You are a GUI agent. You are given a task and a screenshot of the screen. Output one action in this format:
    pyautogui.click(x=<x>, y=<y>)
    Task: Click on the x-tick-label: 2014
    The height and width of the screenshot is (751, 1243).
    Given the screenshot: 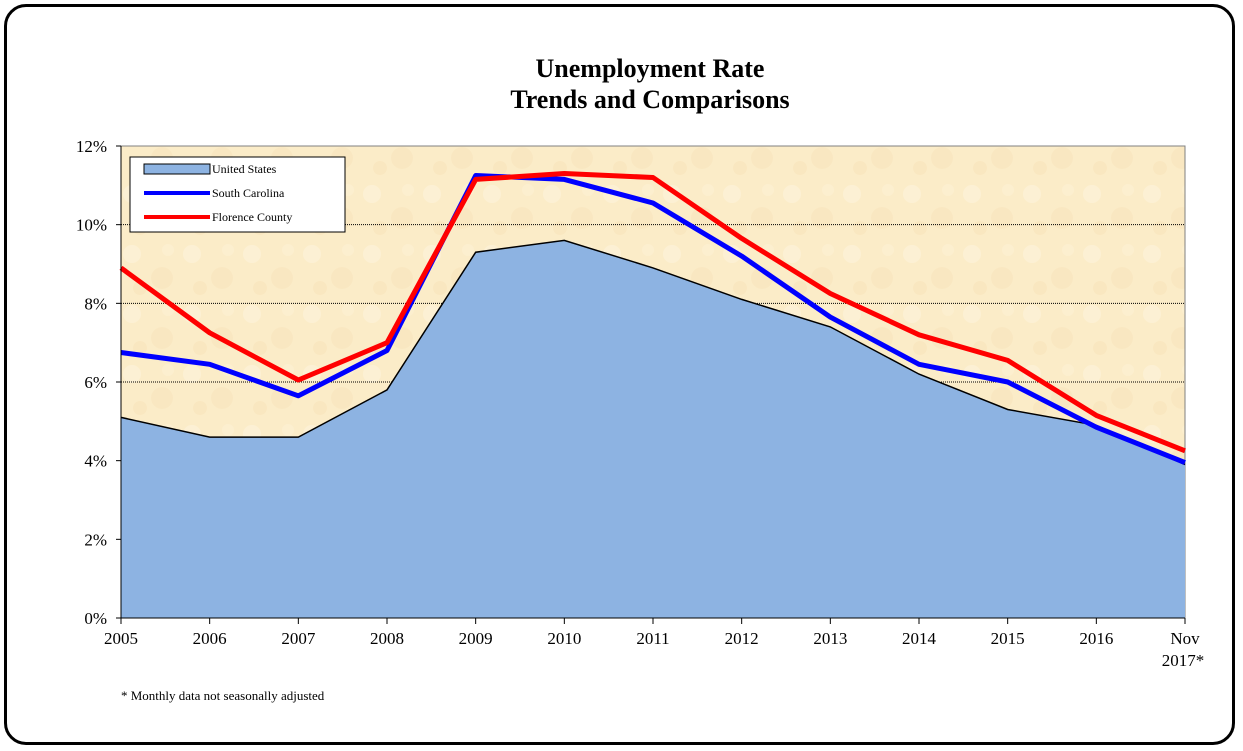 What is the action you would take?
    pyautogui.click(x=919, y=638)
    